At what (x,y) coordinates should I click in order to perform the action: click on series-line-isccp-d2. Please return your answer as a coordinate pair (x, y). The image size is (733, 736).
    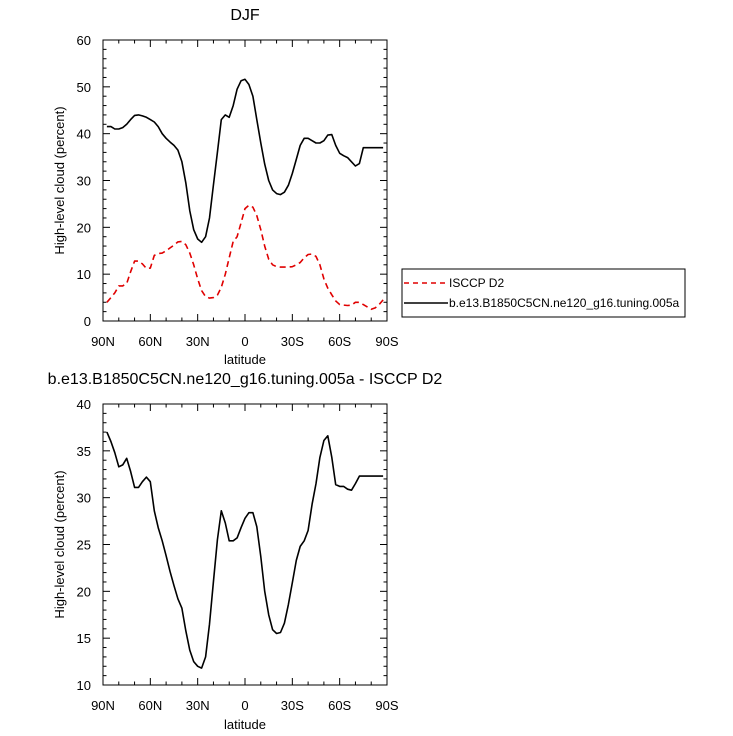
    Looking at the image, I should click on (245, 257).